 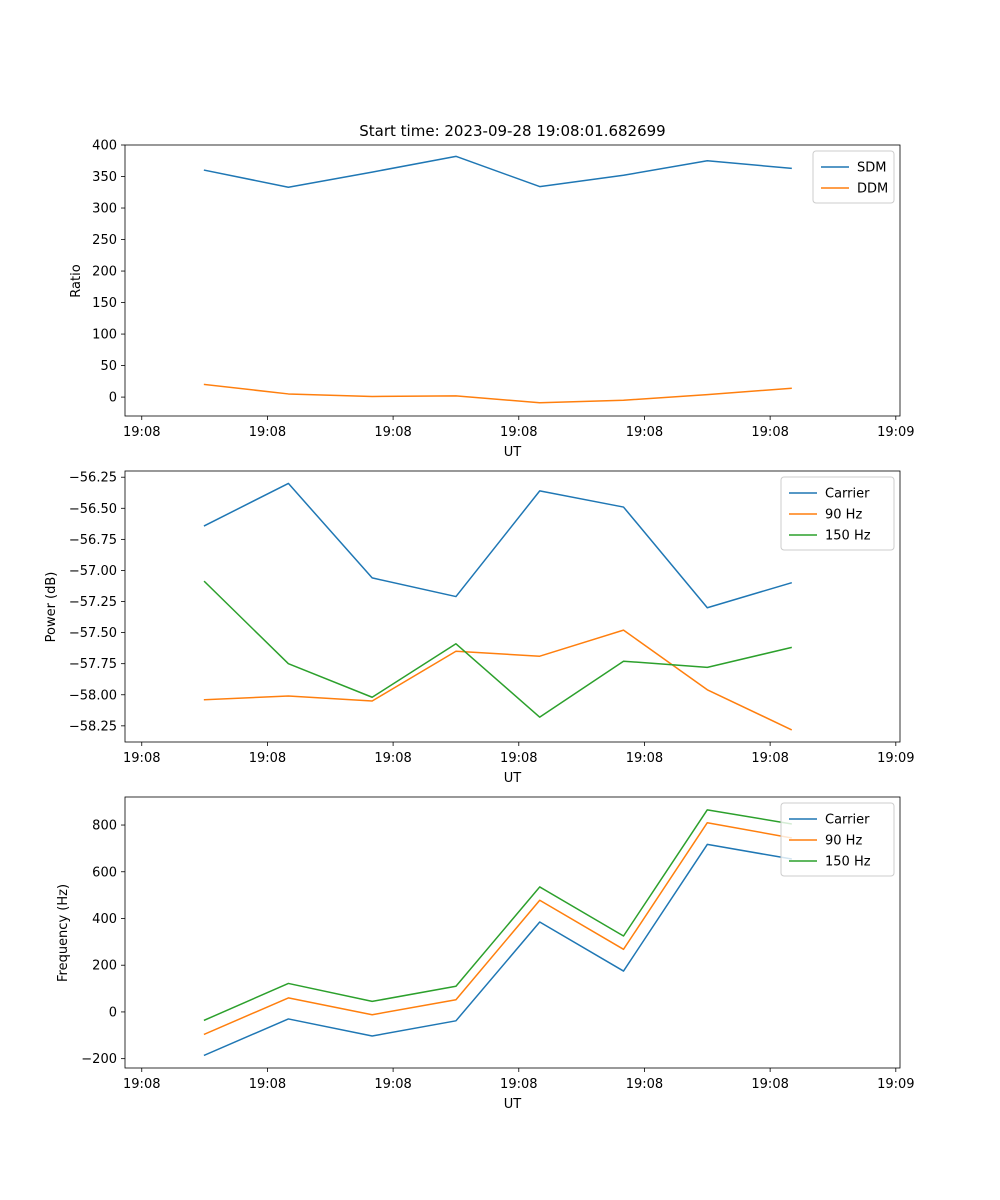 I want to click on frequency-series-line-150-hz, so click(x=497, y=915).